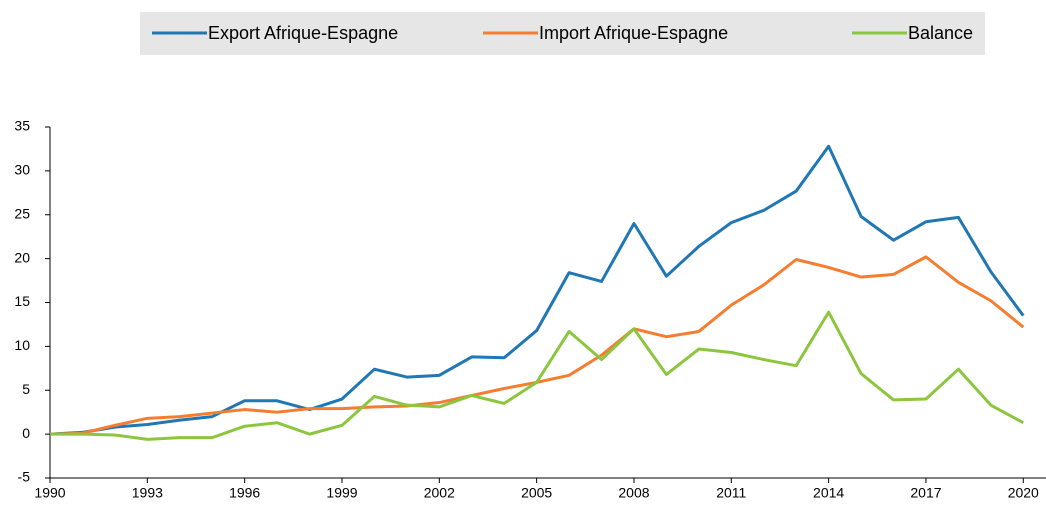  I want to click on y-tick-label: 0, so click(26, 433).